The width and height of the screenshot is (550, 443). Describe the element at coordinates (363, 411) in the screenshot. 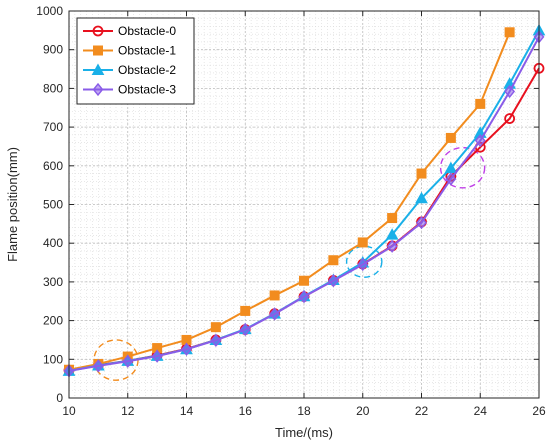

I see `x-tick-label: 20` at that location.